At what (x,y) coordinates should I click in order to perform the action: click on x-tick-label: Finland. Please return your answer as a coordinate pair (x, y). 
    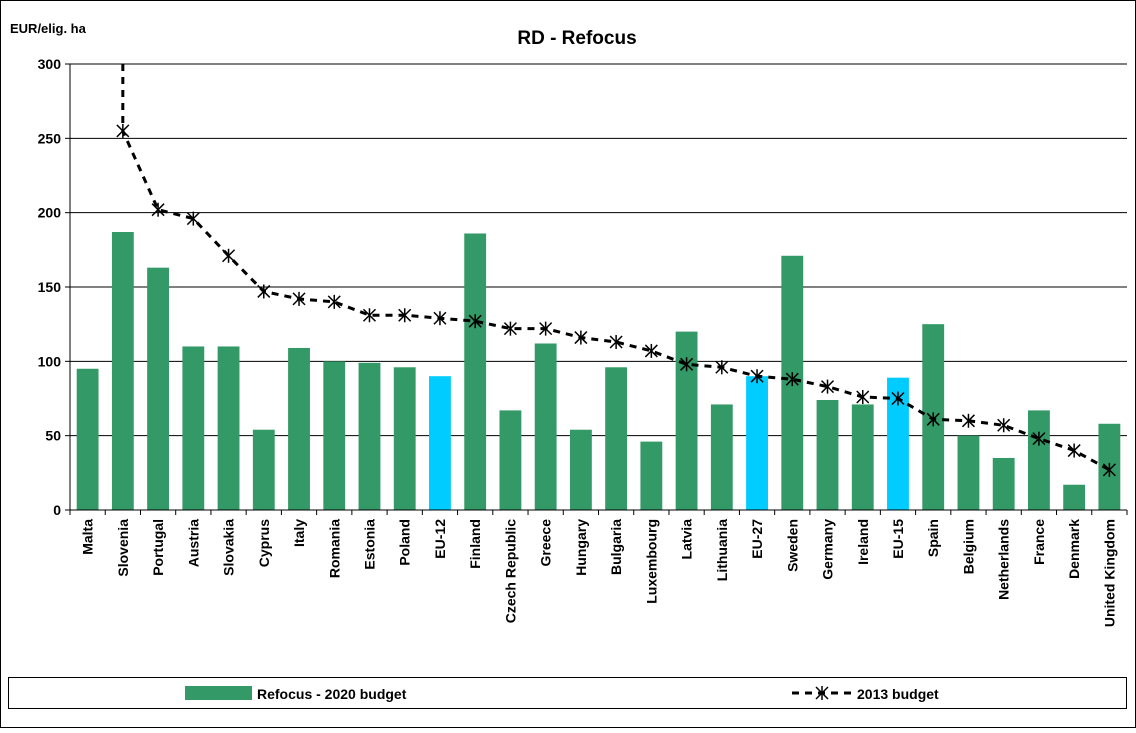
    Looking at the image, I should click on (475, 544).